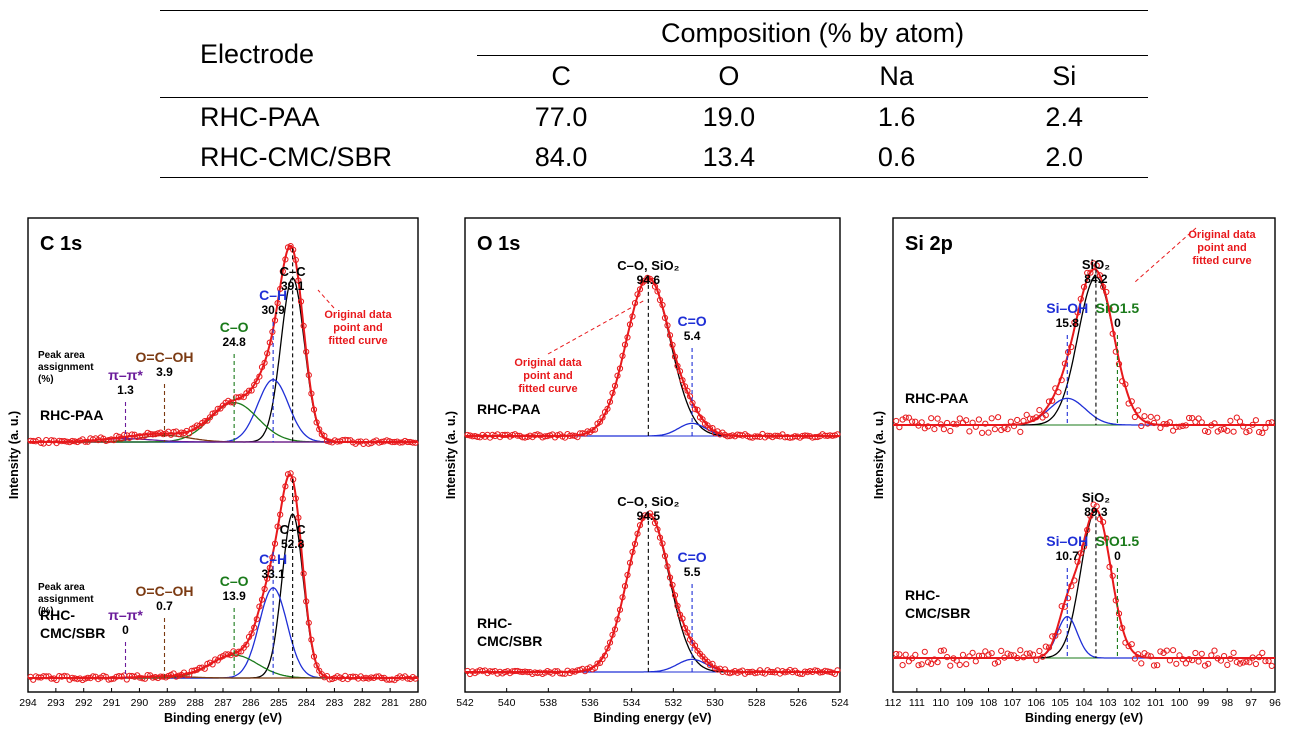  Describe the element at coordinates (1064, 76) in the screenshot. I see `column-header: Si` at that location.